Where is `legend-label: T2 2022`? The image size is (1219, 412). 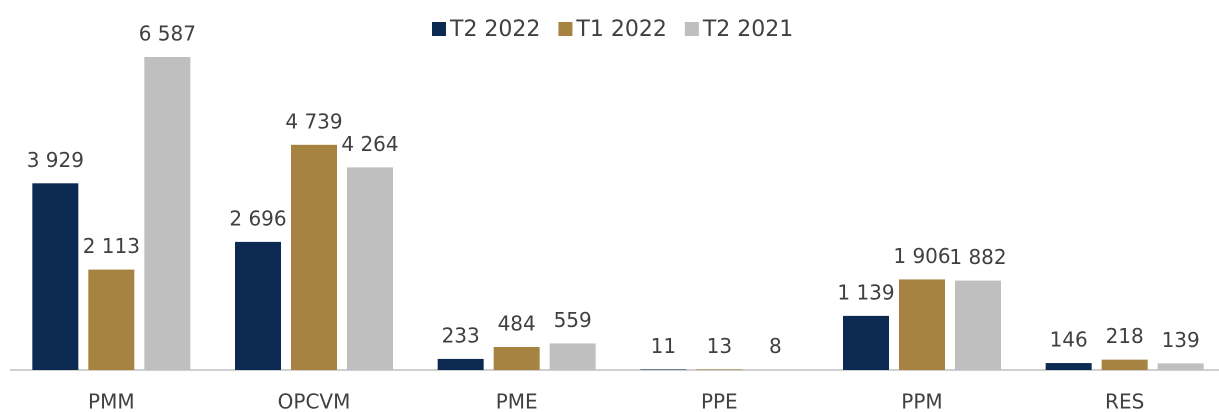
legend-label: T2 2022 is located at coordinates (494, 29).